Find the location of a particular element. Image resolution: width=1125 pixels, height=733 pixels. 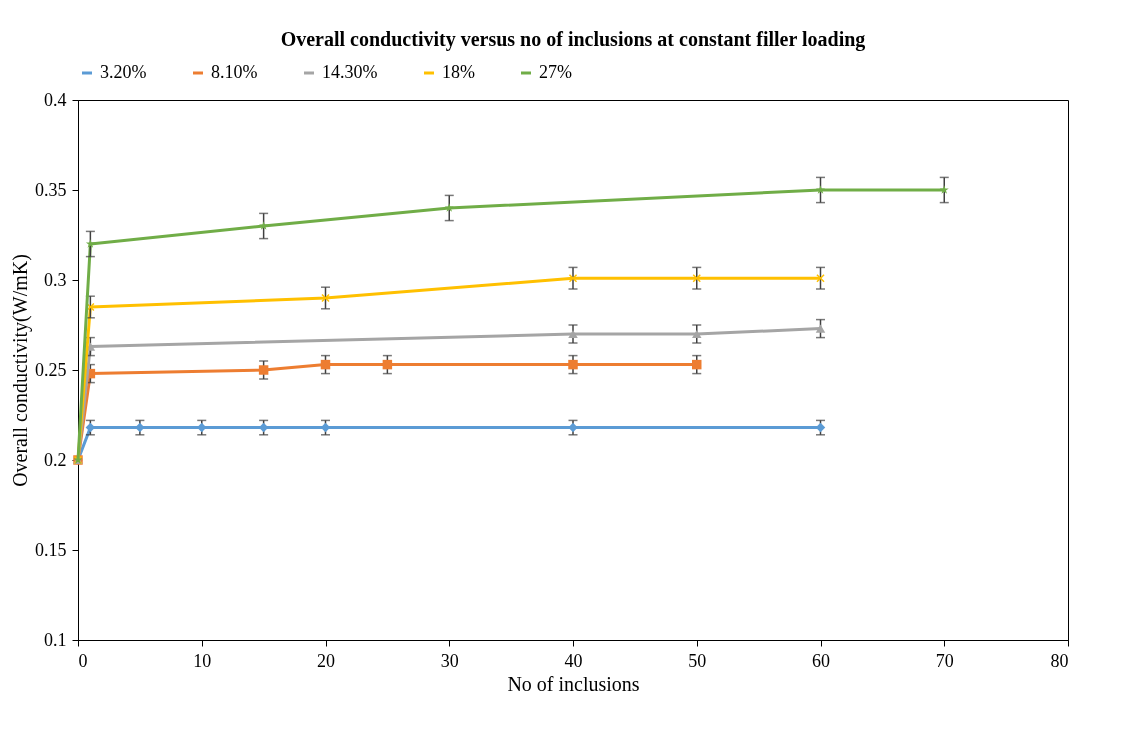

y-tick-label: 0.25 is located at coordinates (51, 369).